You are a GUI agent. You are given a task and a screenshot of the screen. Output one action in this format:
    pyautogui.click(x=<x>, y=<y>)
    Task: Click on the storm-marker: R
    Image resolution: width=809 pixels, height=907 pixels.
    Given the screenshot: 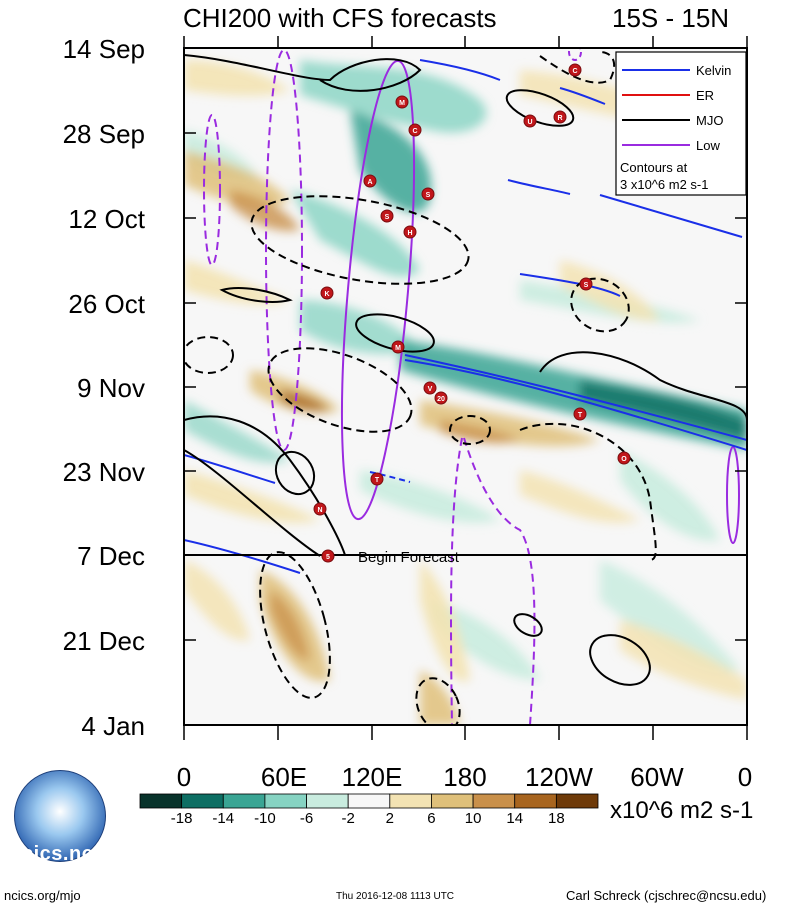 What is the action you would take?
    pyautogui.click(x=560, y=117)
    